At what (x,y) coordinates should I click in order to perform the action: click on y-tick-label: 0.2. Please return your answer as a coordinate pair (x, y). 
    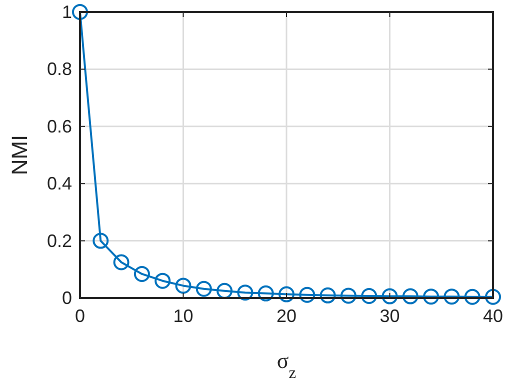
    Looking at the image, I should click on (59, 240).